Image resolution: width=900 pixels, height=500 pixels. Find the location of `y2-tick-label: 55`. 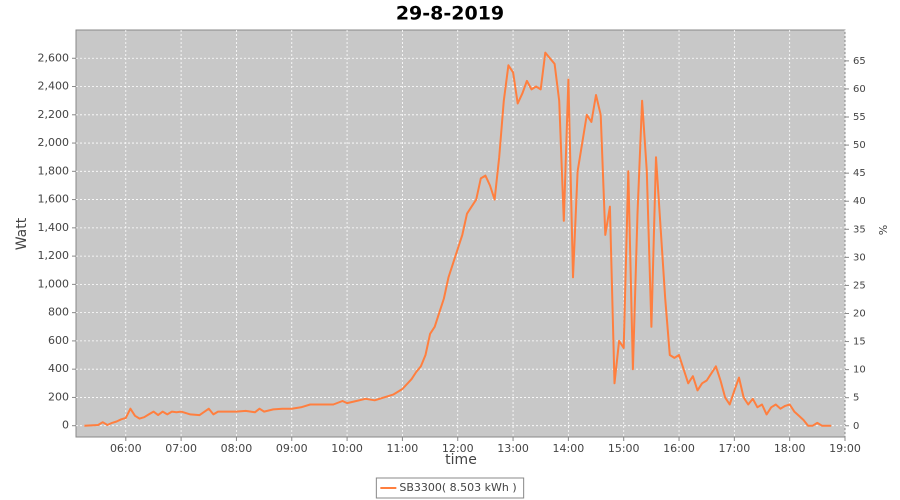

y2-tick-label: 55 is located at coordinates (859, 117).